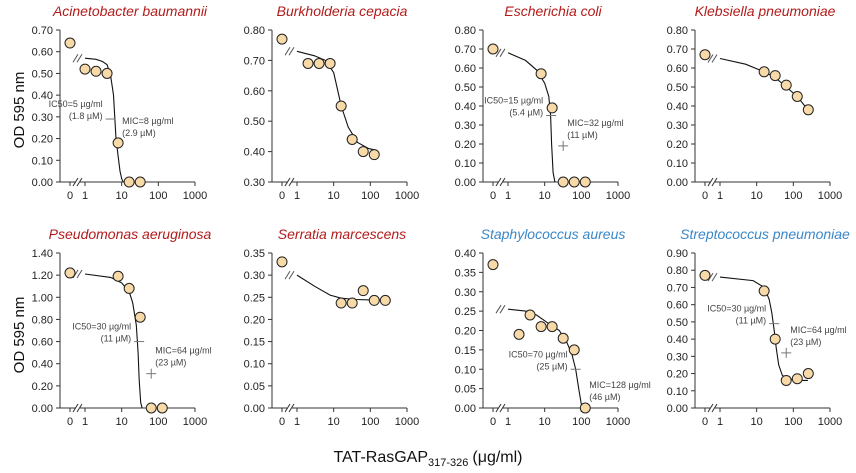 The height and width of the screenshot is (473, 856). What do you see at coordinates (513, 101) in the screenshot?
I see `annotation-text: IC50=15 µg/ml` at bounding box center [513, 101].